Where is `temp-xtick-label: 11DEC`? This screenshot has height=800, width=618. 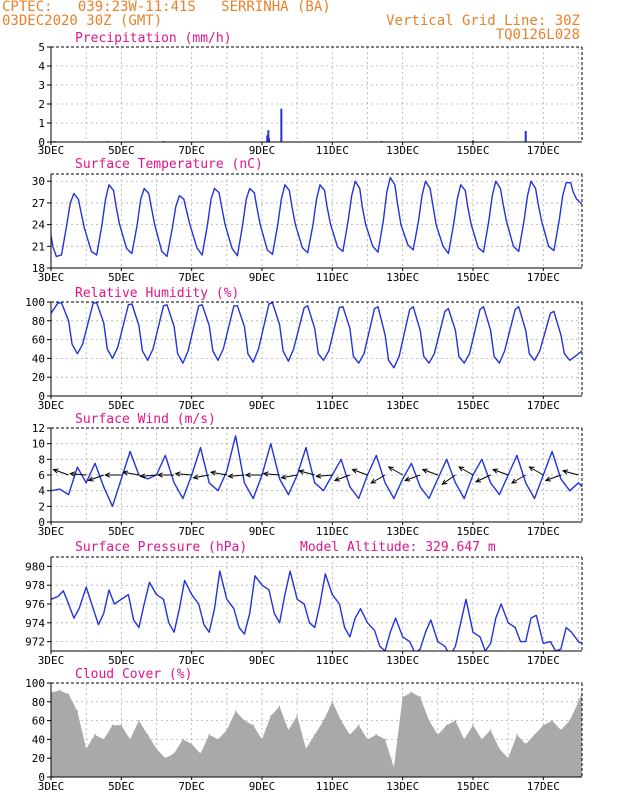 temp-xtick-label: 11DEC is located at coordinates (332, 277).